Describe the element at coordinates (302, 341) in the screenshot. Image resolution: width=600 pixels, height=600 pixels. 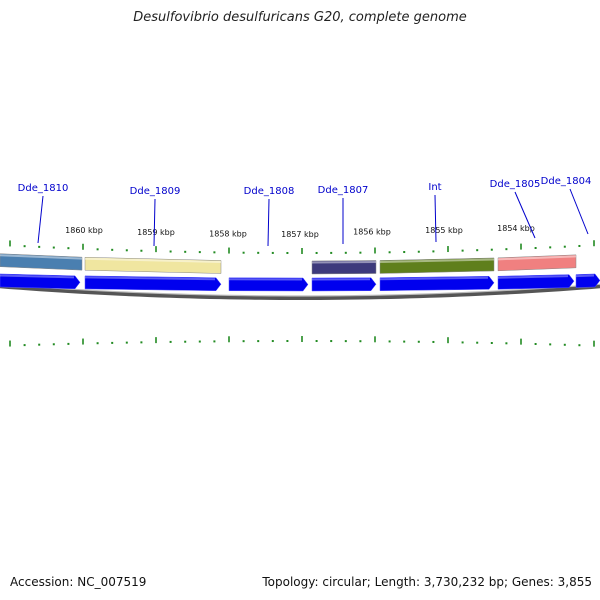
I see `scale-ticks-lower` at that location.